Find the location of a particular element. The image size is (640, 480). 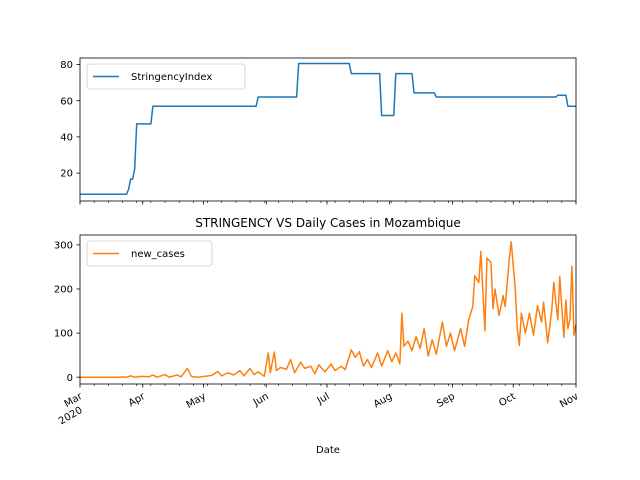

stringency-y-tick-label: 20 is located at coordinates (66, 174).